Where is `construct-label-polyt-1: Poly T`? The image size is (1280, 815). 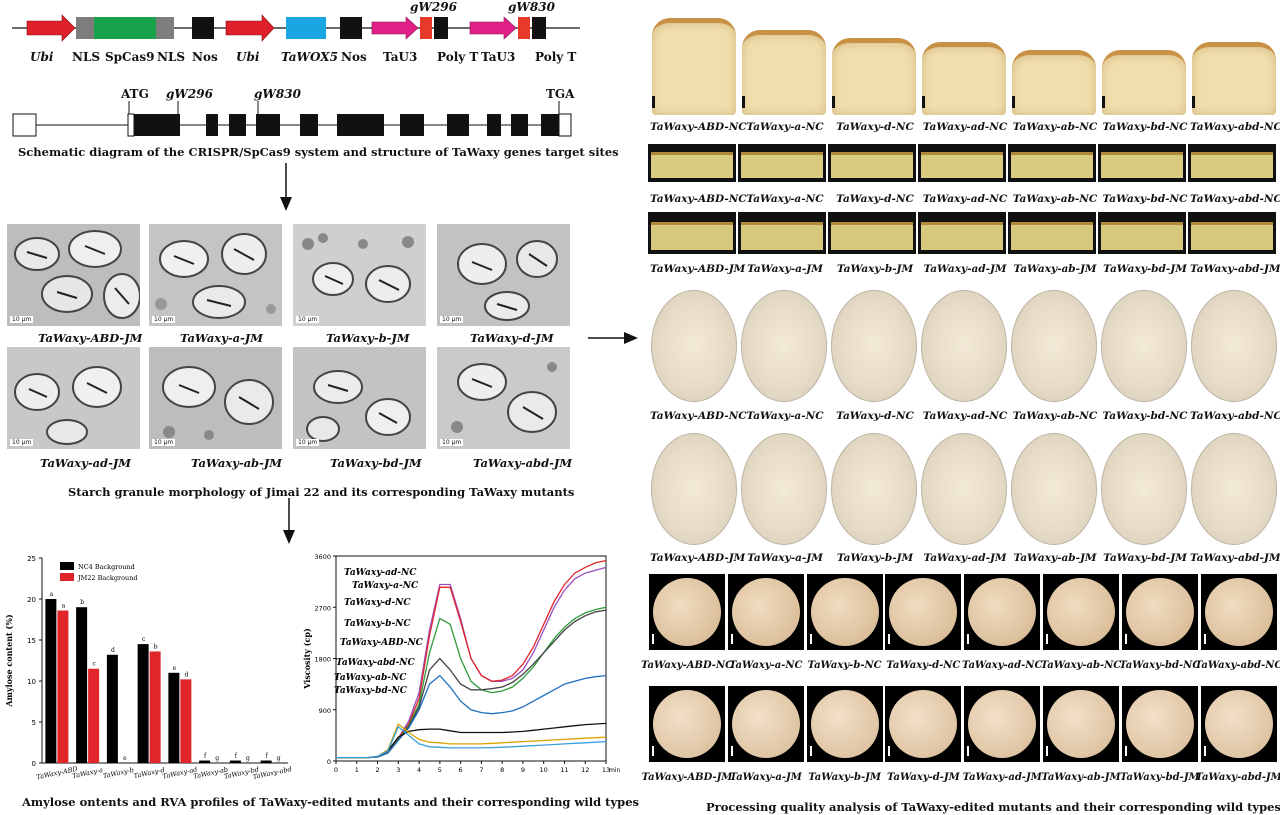
construct-label-polyt-1: Poly T is located at coordinates (458, 57).